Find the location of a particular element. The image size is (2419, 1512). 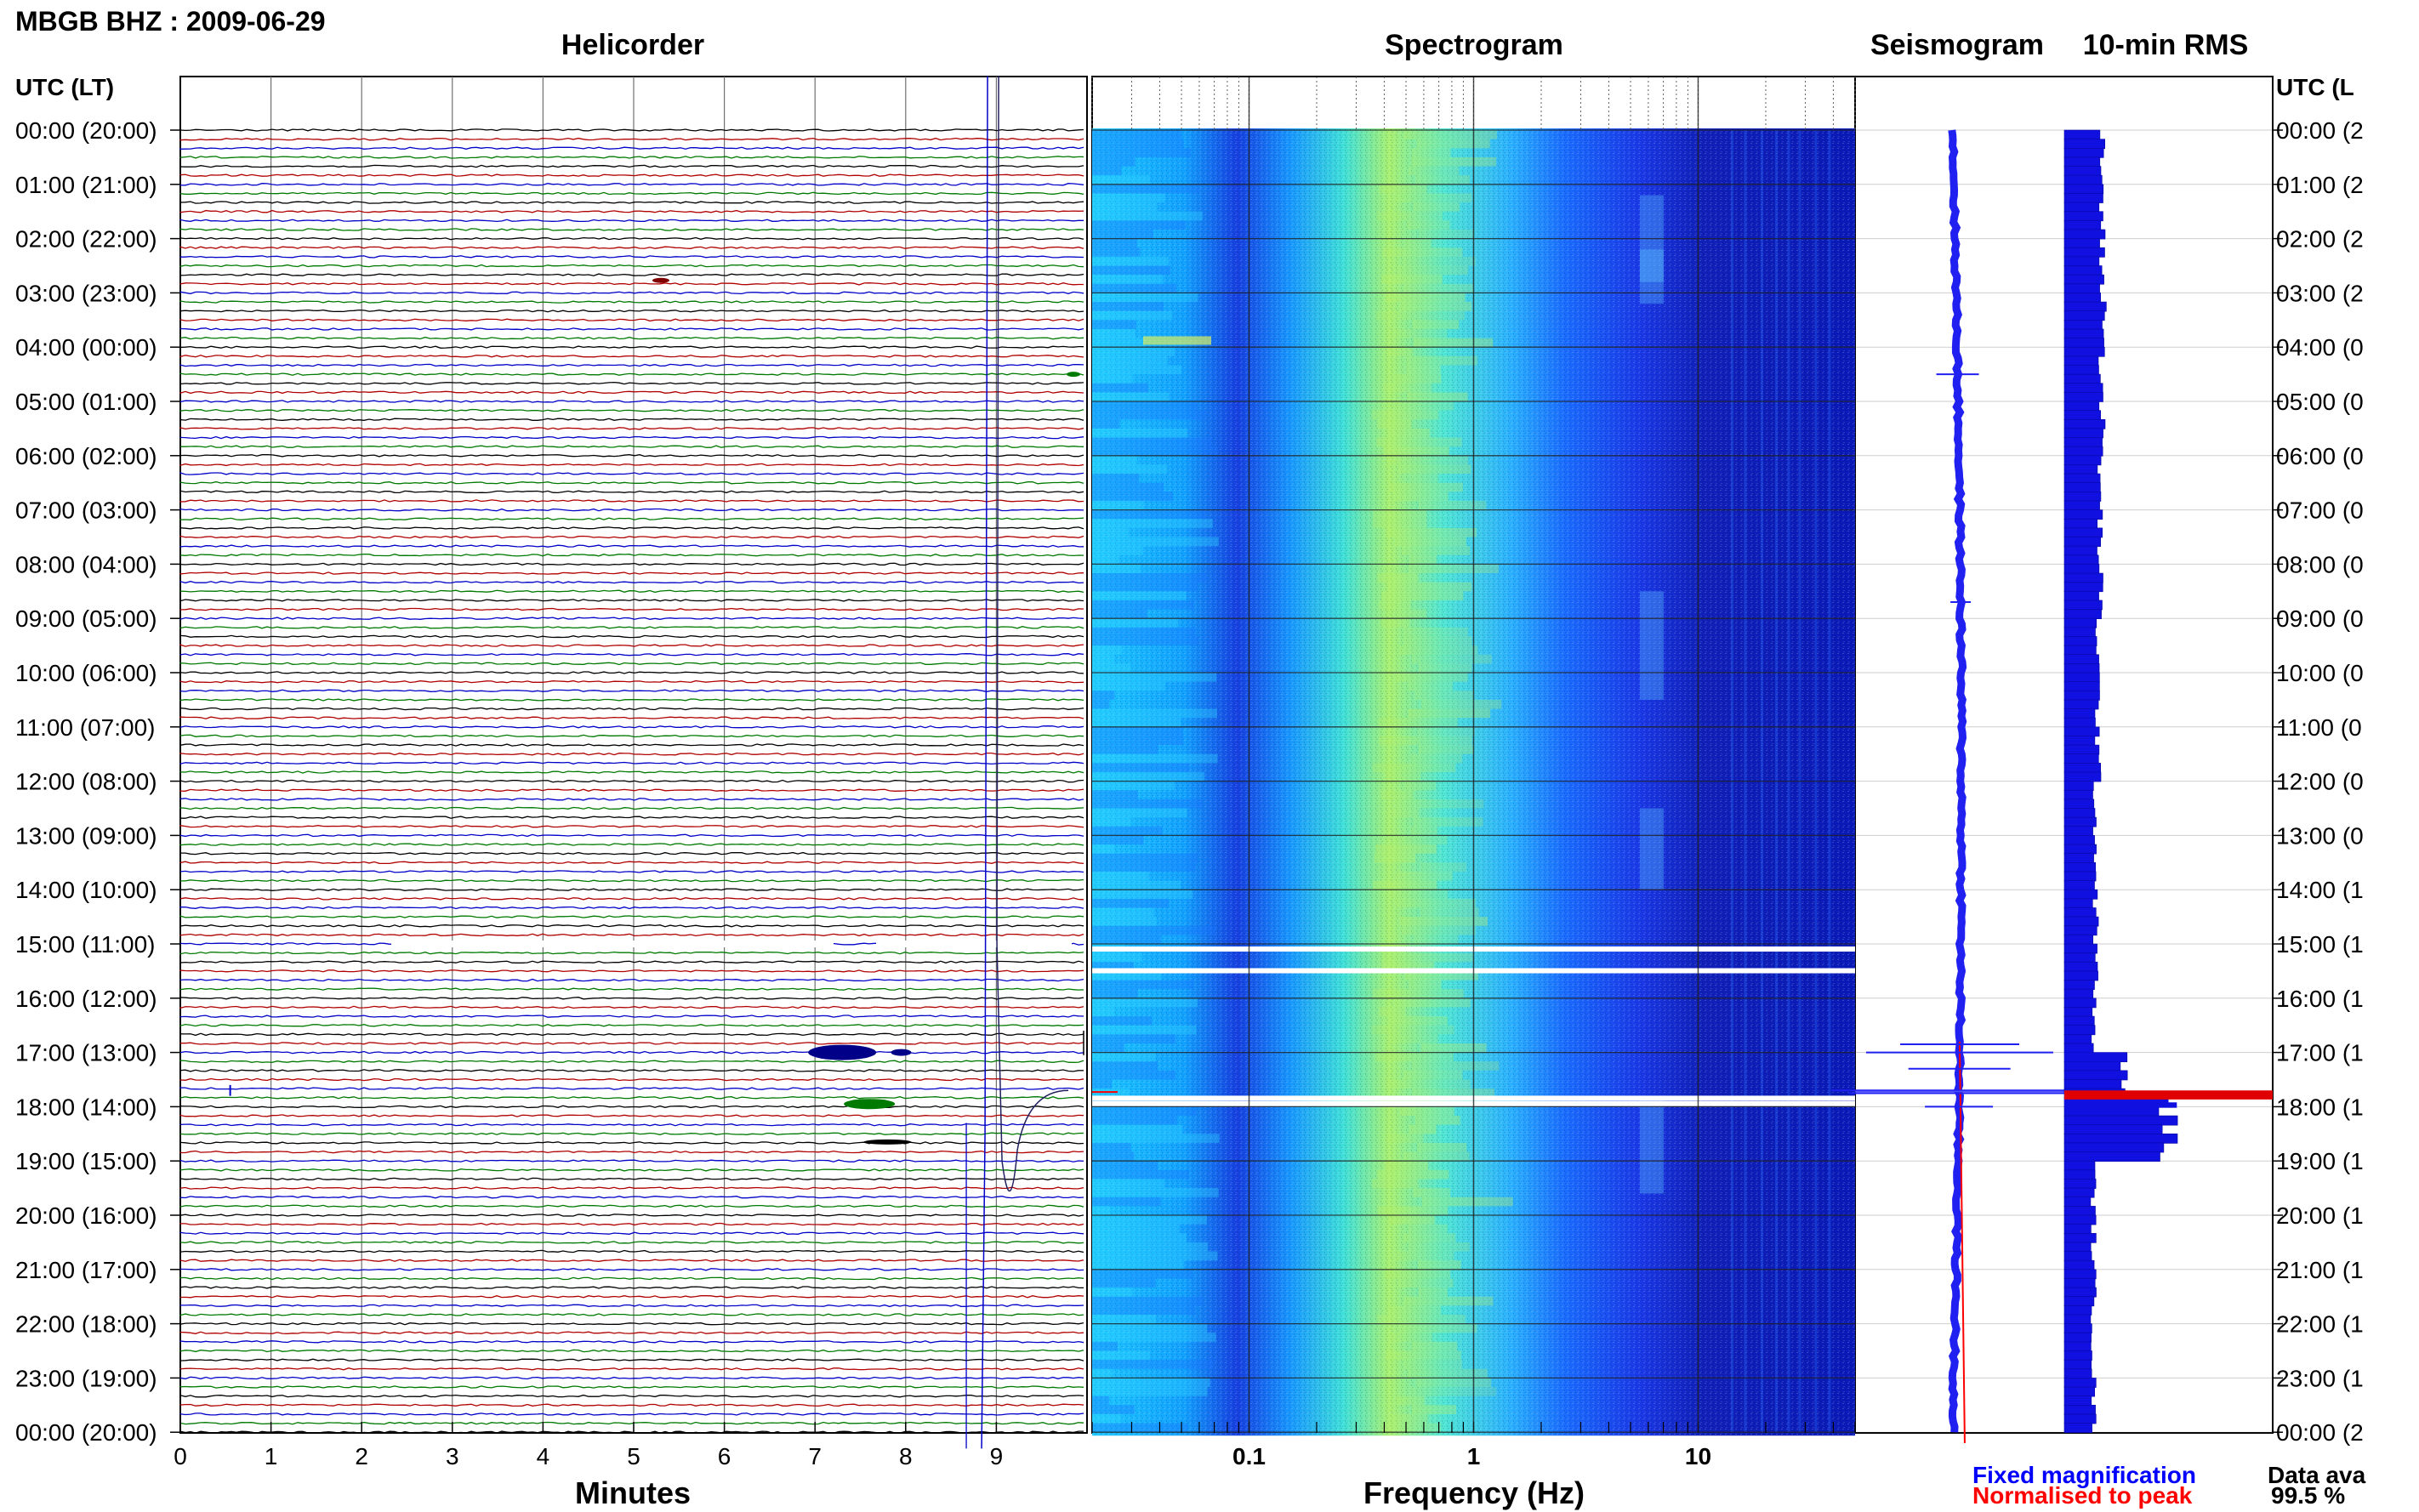

spectrogram-highlight is located at coordinates (1177, 340).